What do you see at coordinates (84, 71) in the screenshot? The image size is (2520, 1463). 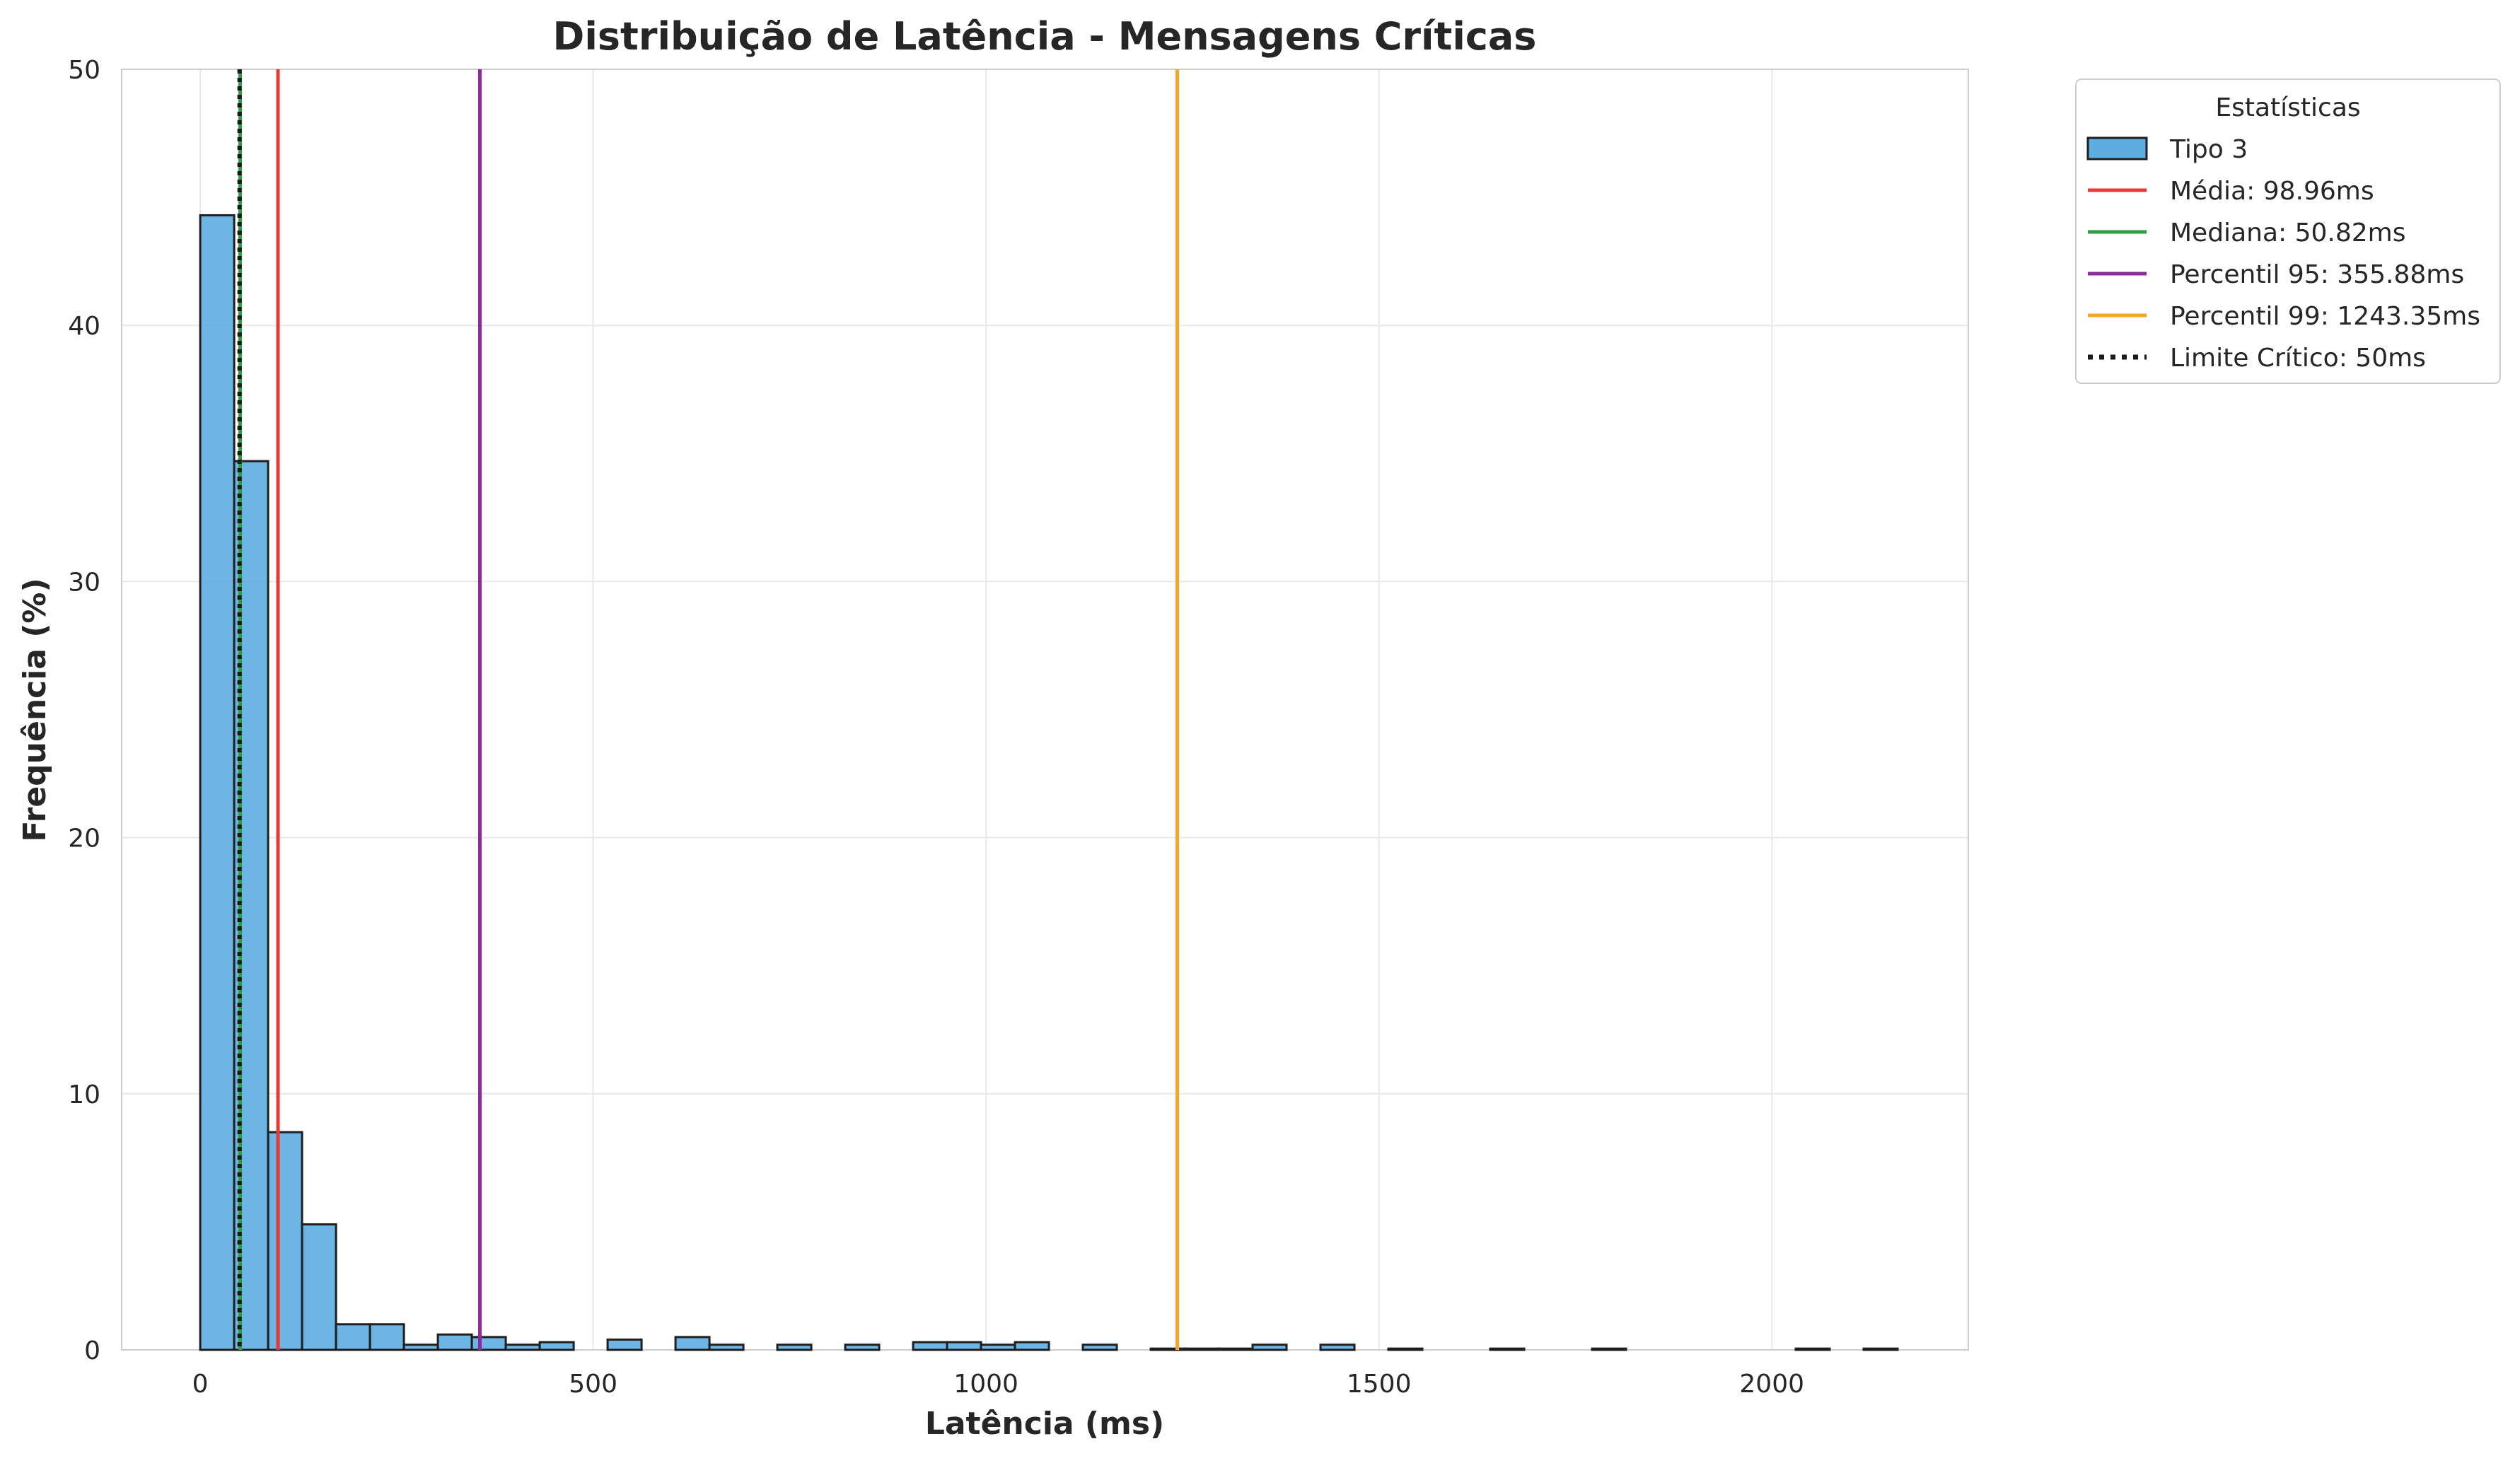 I see `y-tick-label: 50` at bounding box center [84, 71].